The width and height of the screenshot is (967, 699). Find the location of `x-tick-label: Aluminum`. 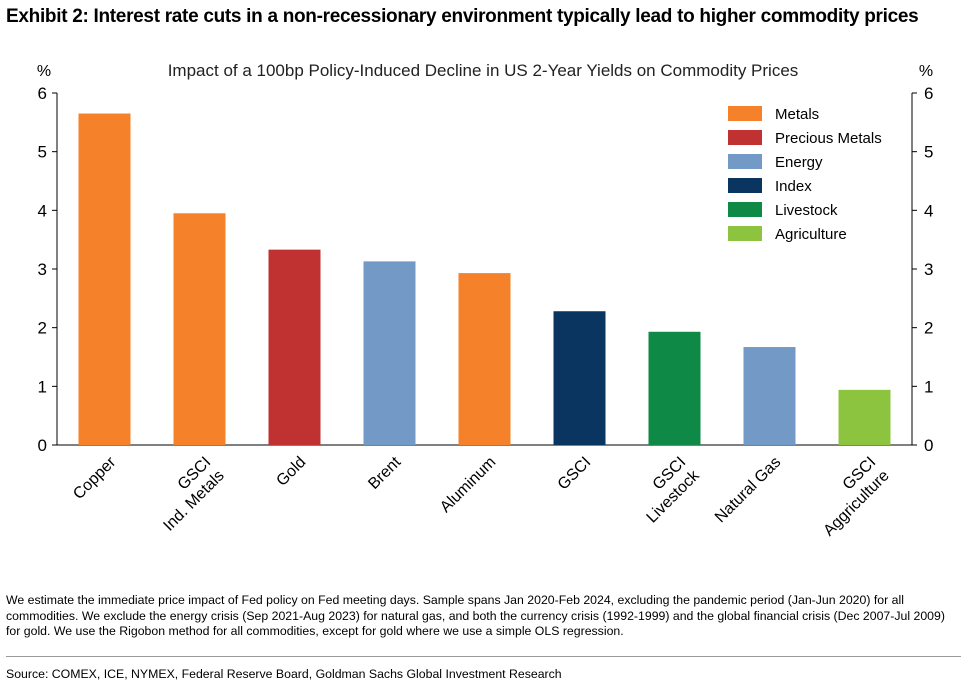

x-tick-label: Aluminum is located at coordinates (468, 485).